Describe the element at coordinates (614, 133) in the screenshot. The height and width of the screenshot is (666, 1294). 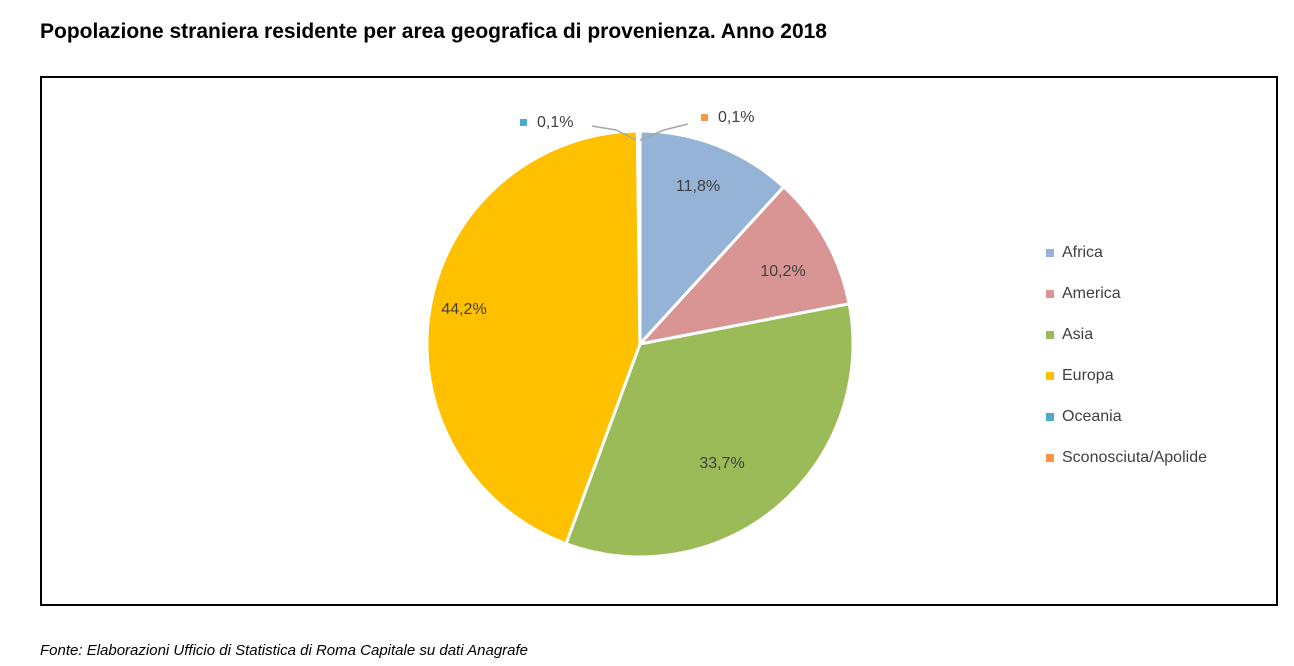
I see `leader-line-oceania` at that location.